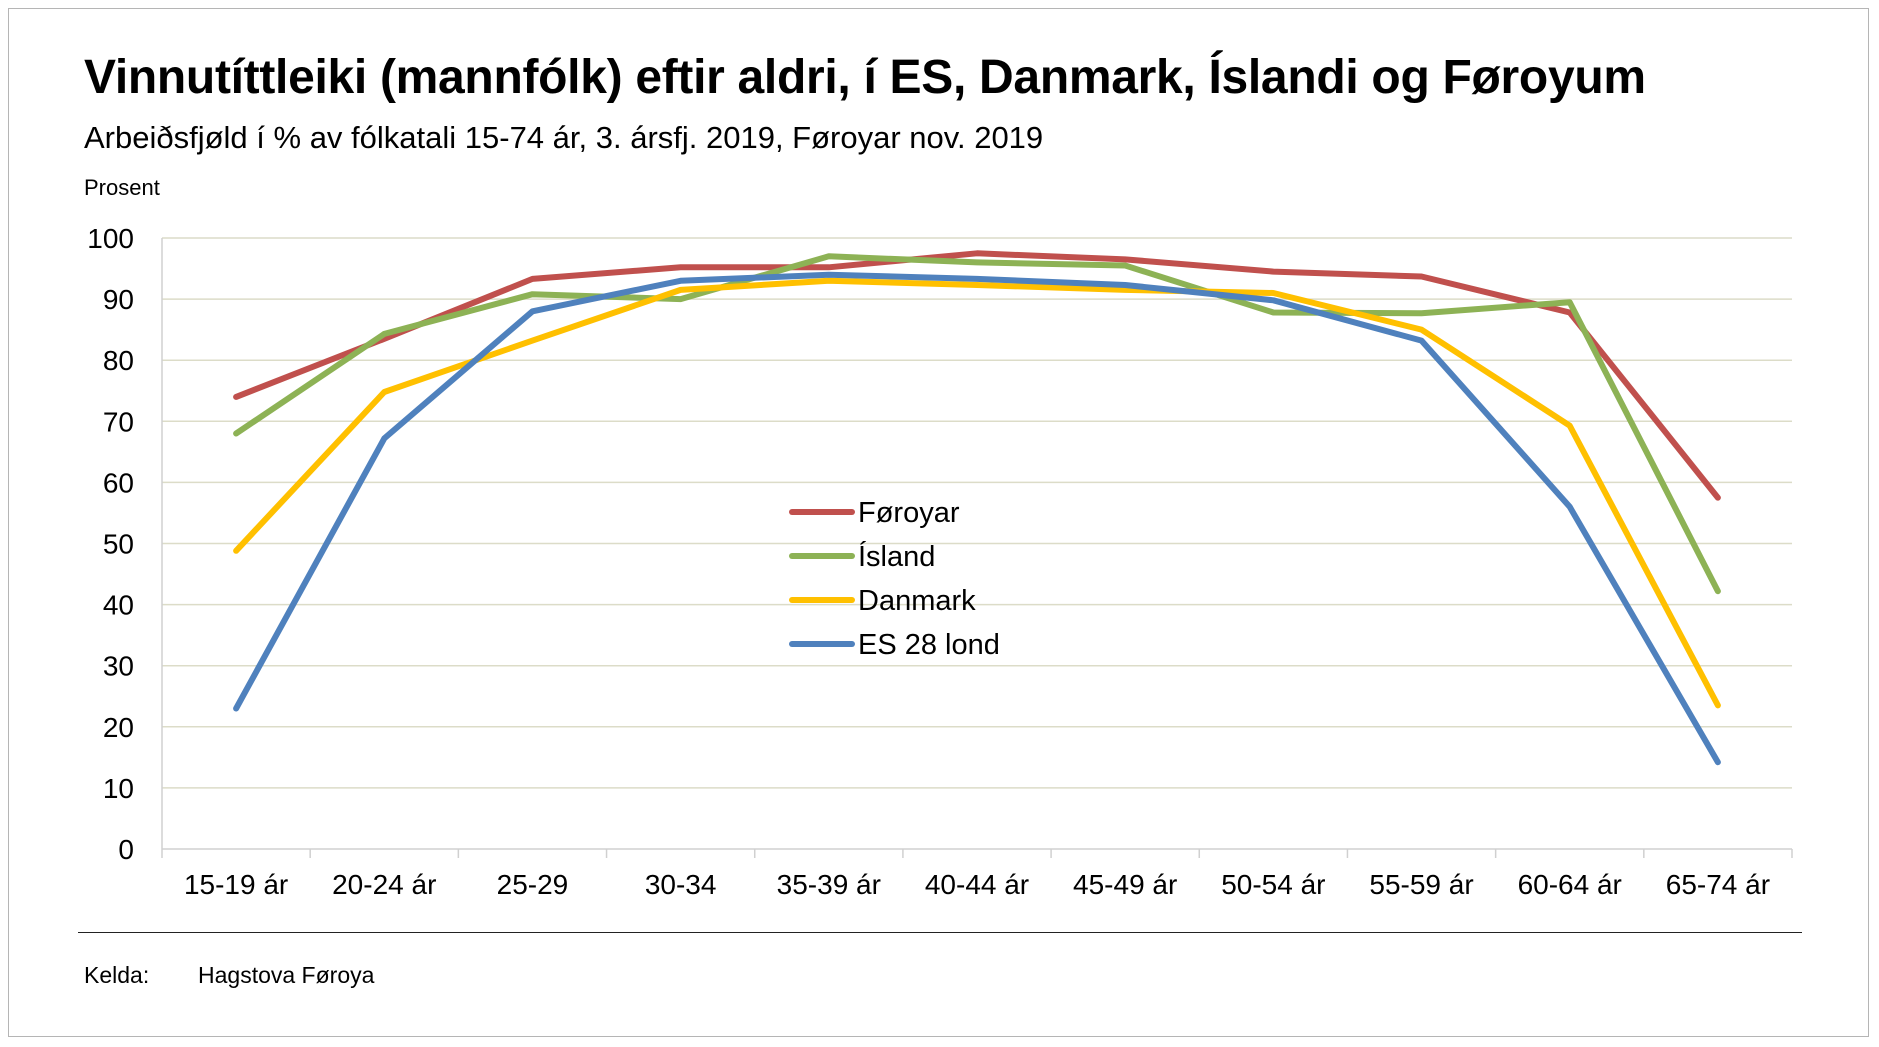 The height and width of the screenshot is (1047, 1879). What do you see at coordinates (110, 238) in the screenshot?
I see `y-tick-label: 100` at bounding box center [110, 238].